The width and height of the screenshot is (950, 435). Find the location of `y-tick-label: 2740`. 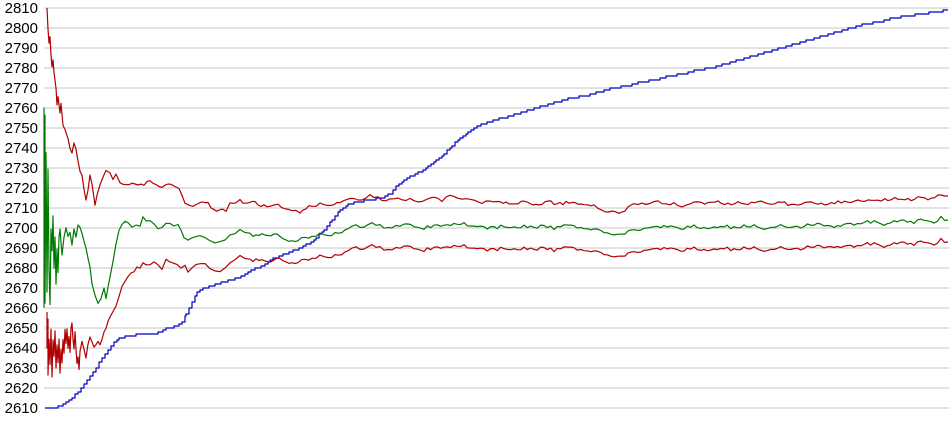

y-tick-label: 2740 is located at coordinates (21, 148).